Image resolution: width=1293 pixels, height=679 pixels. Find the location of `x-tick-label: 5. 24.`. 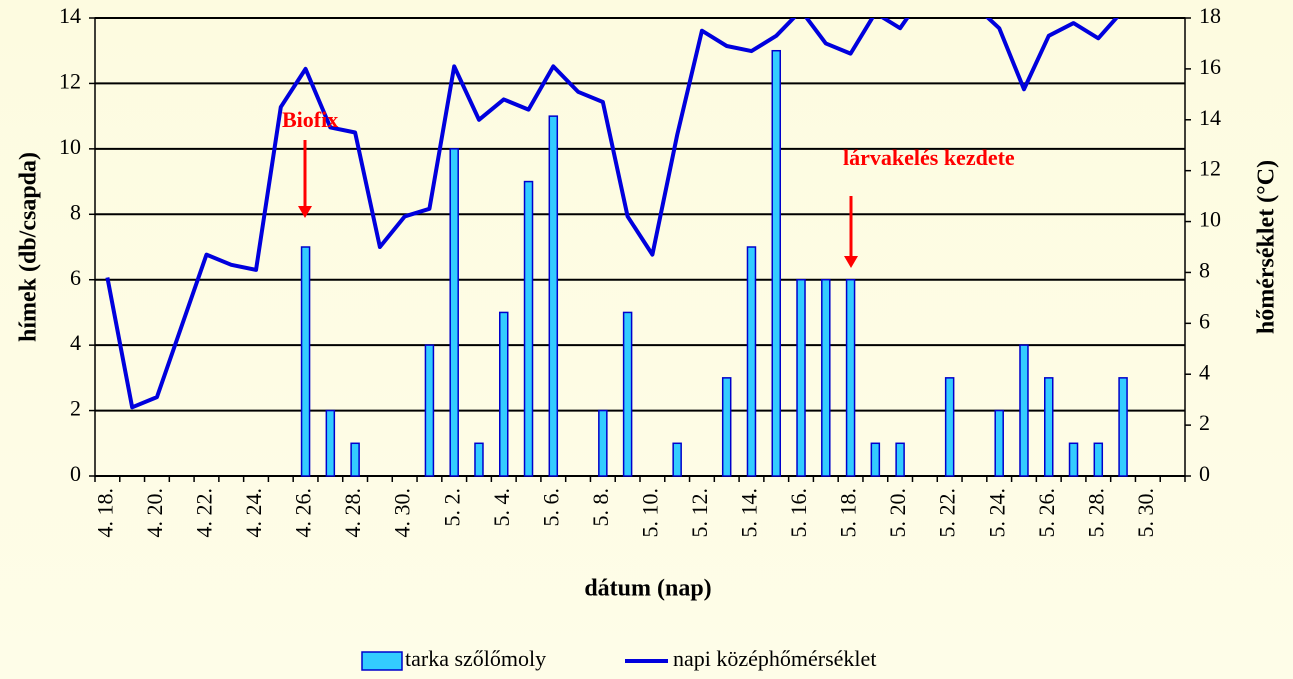

x-tick-label: 5. 24. is located at coordinates (996, 513).